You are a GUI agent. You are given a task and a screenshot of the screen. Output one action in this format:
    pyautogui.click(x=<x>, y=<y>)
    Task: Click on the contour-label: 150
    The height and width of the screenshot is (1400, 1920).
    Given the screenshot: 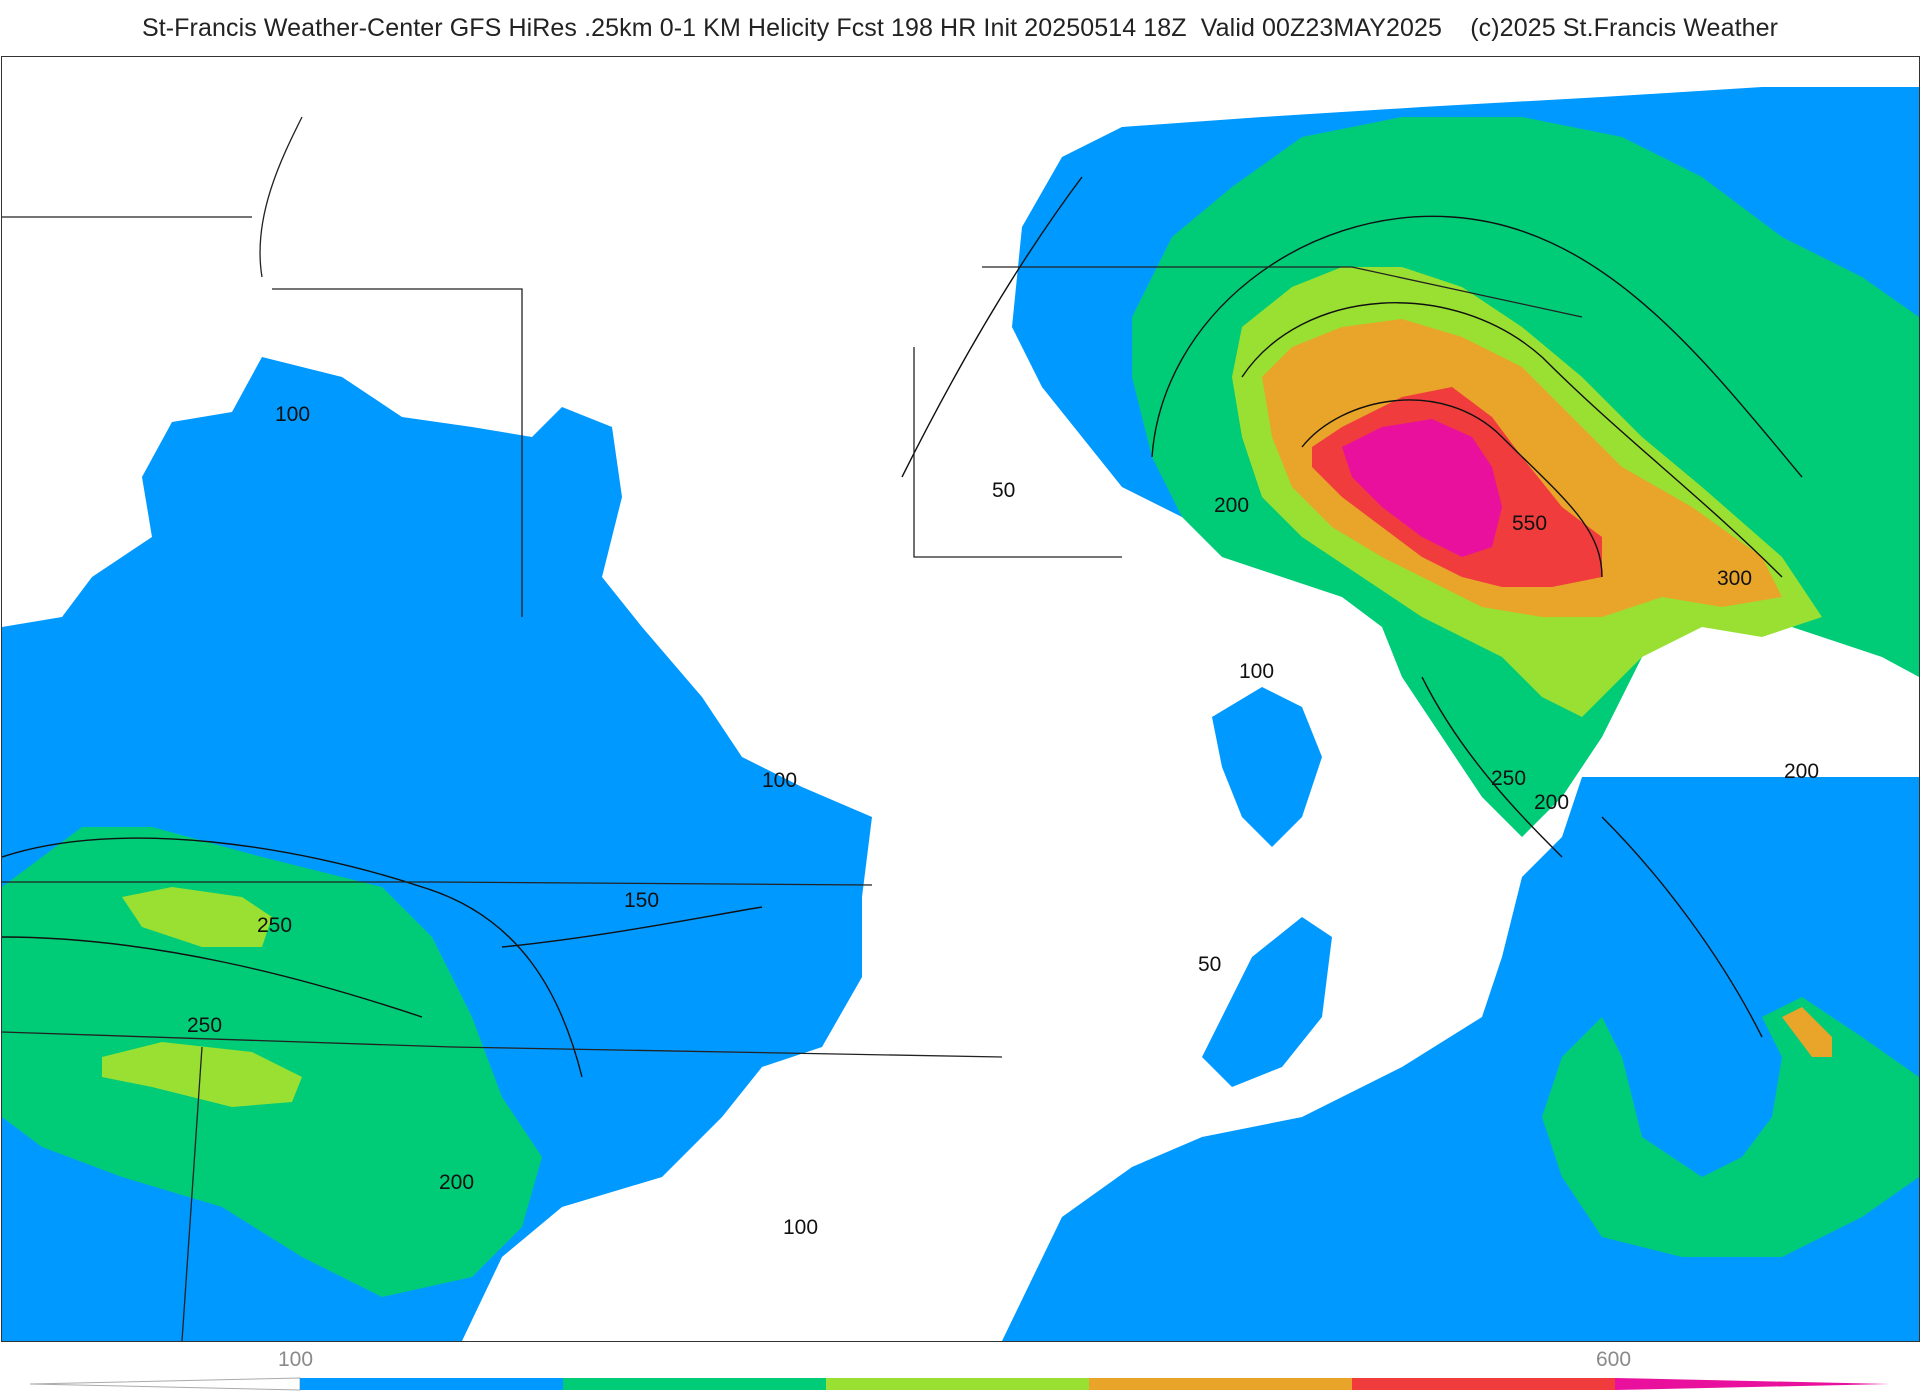 What is the action you would take?
    pyautogui.click(x=641, y=900)
    